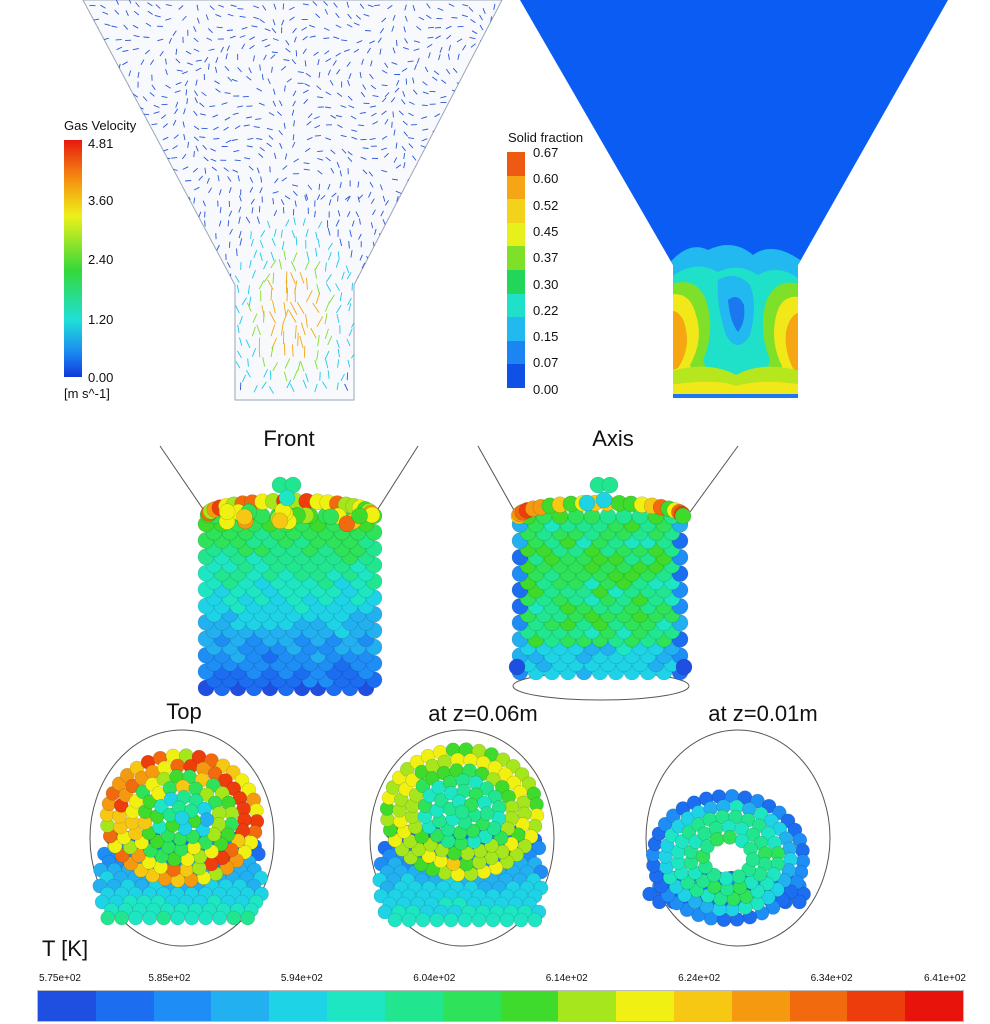 This screenshot has height=1024, width=990. I want to click on gas-velocity-tick-1: 3.60, so click(101, 200).